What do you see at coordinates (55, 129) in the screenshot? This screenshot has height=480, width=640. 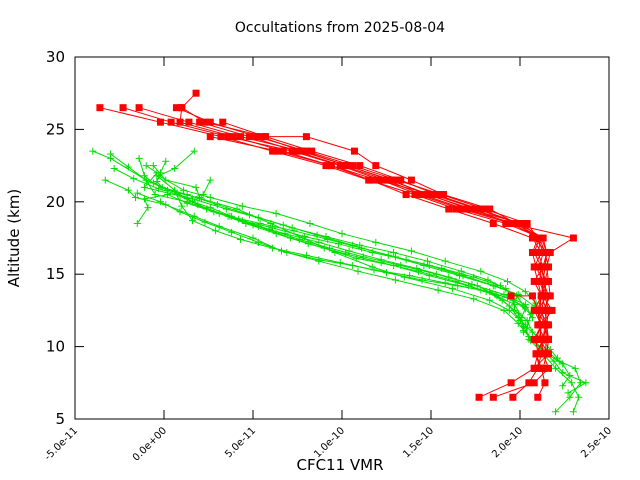 I see `y-tick-label: 25` at bounding box center [55, 129].